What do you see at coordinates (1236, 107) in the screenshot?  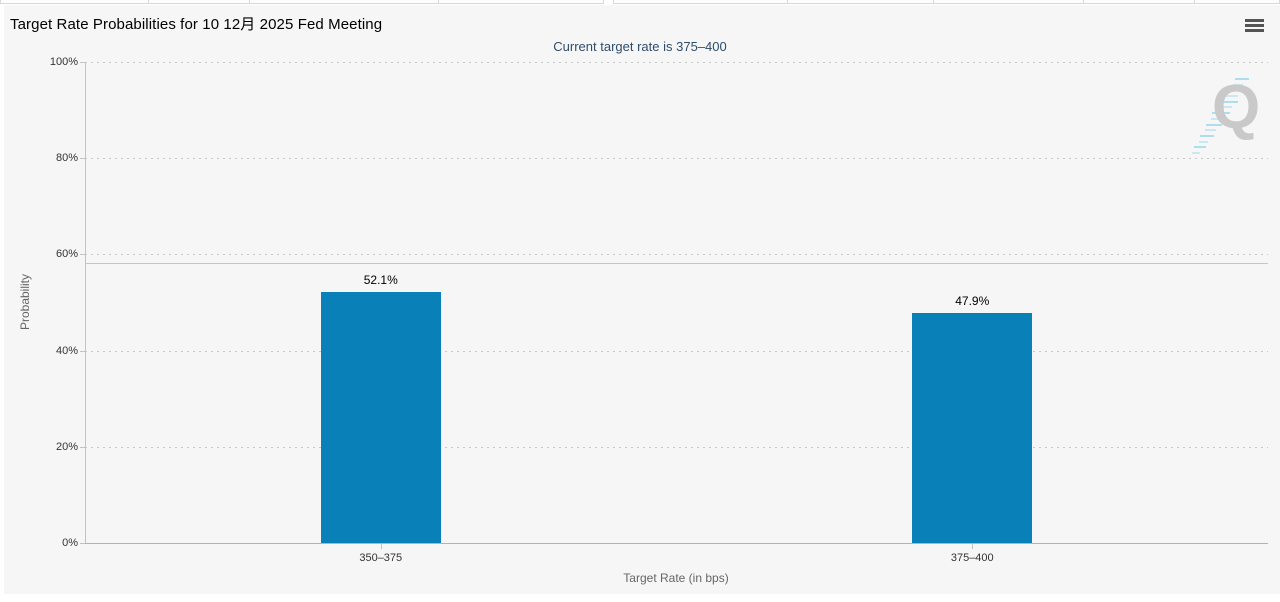 I see `watermark-q-letter: Q` at bounding box center [1236, 107].